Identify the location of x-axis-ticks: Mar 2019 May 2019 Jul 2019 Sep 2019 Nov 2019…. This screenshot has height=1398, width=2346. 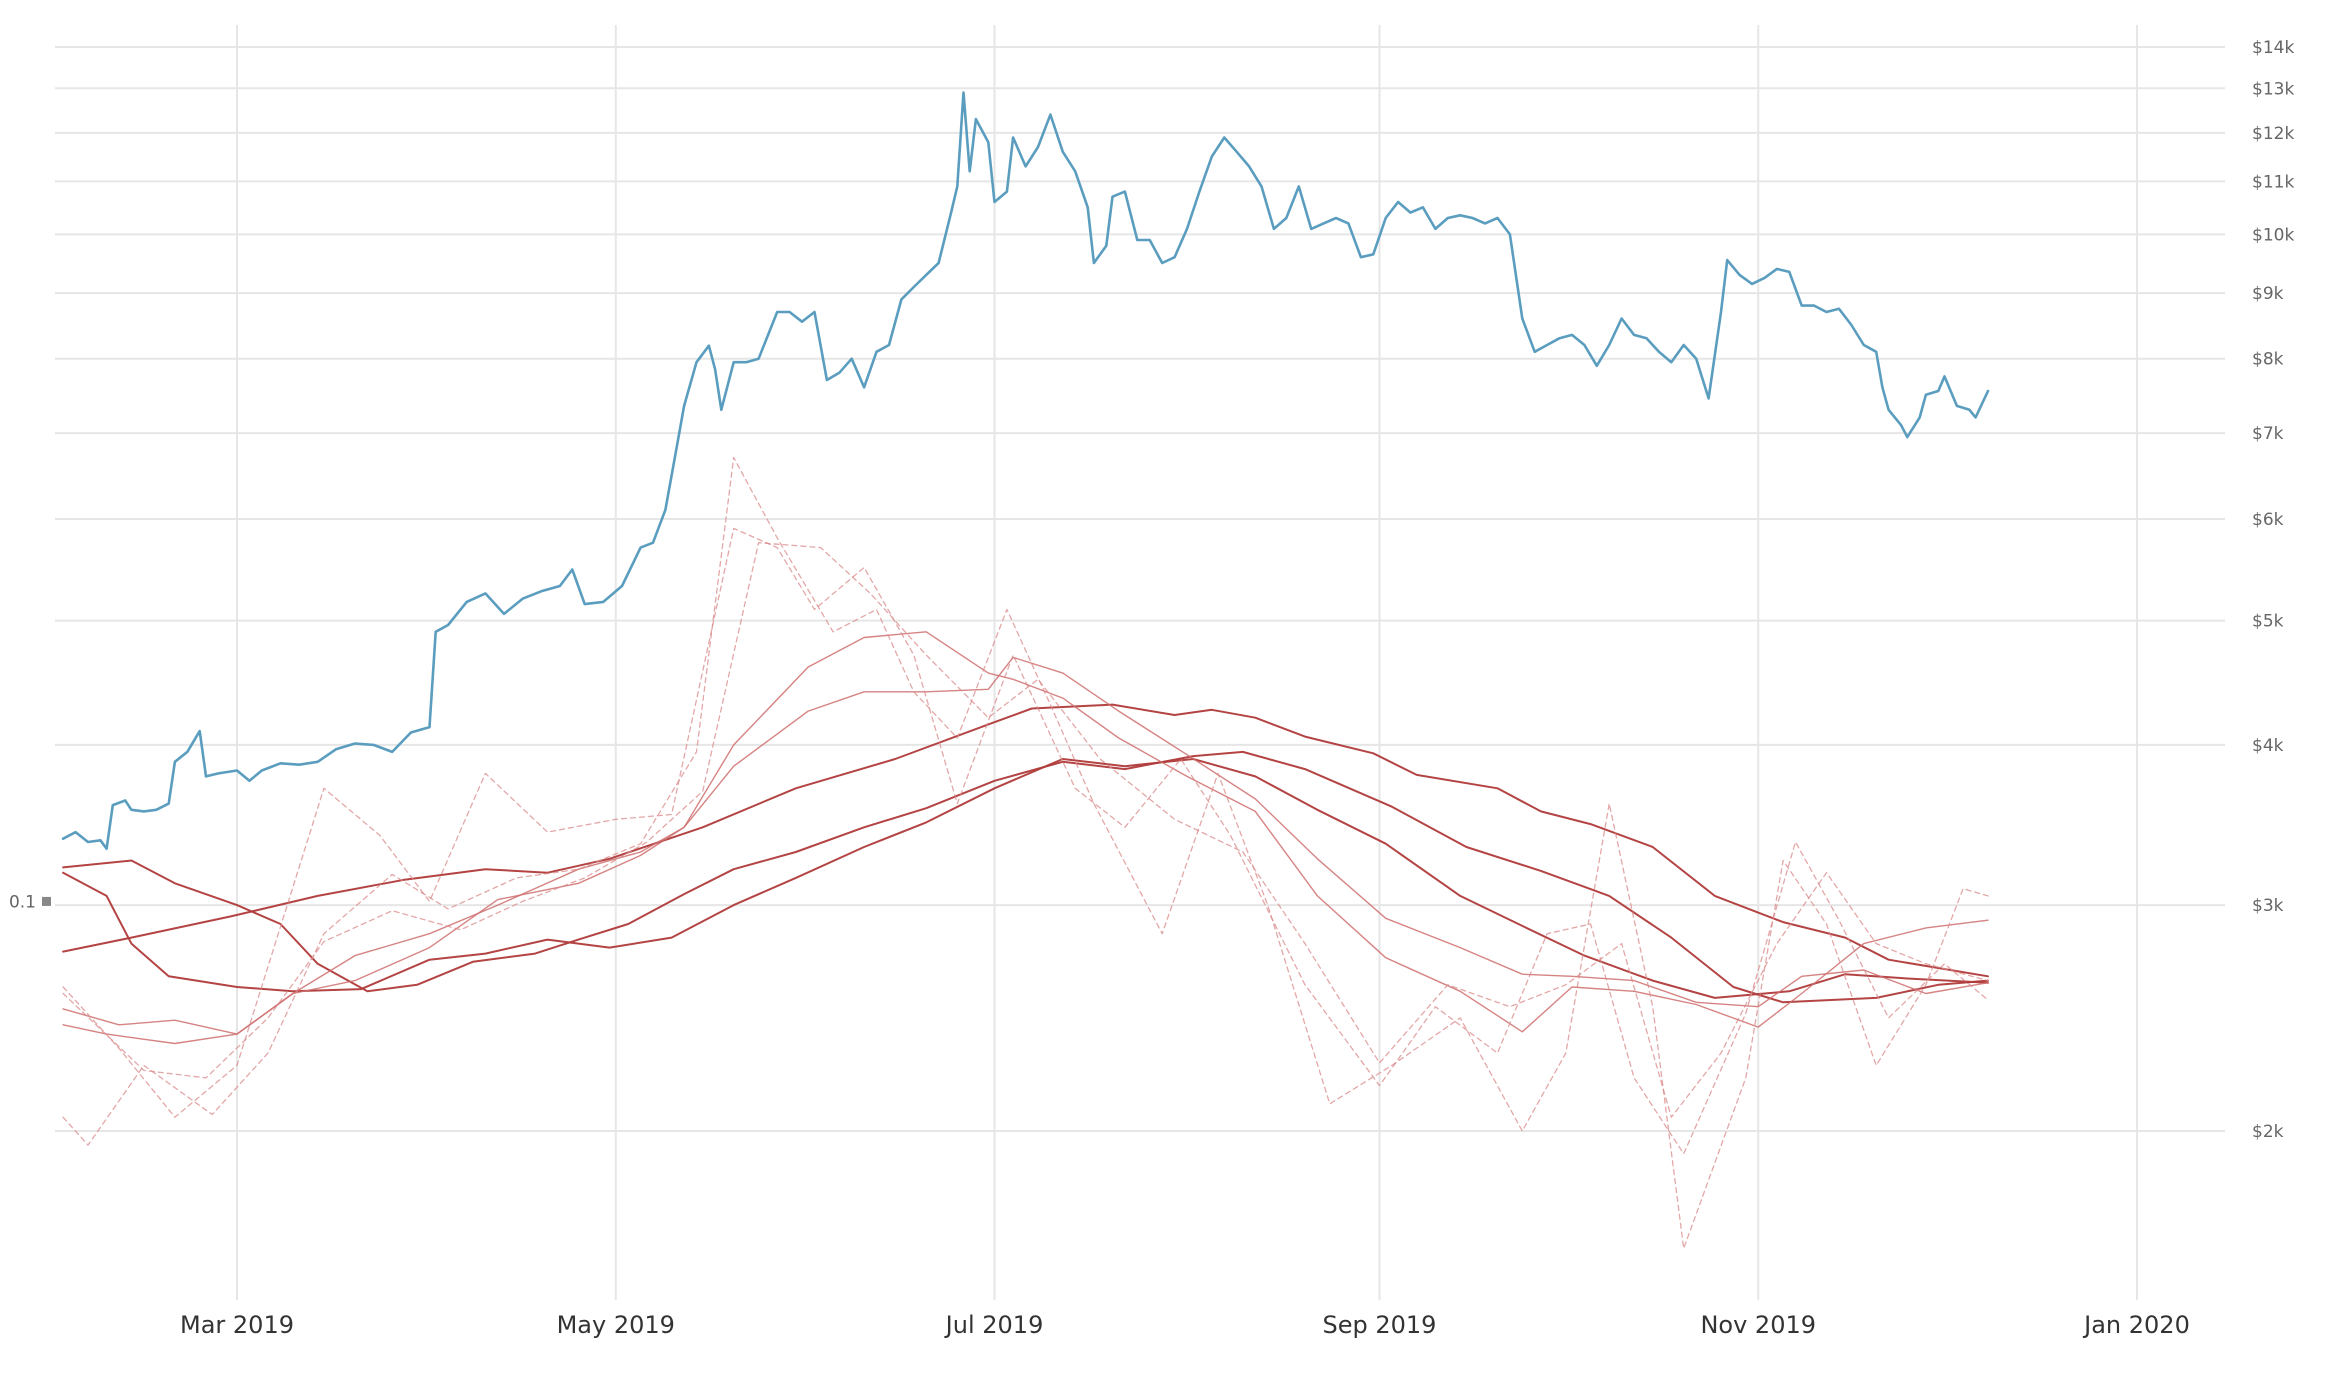
(1185, 1325).